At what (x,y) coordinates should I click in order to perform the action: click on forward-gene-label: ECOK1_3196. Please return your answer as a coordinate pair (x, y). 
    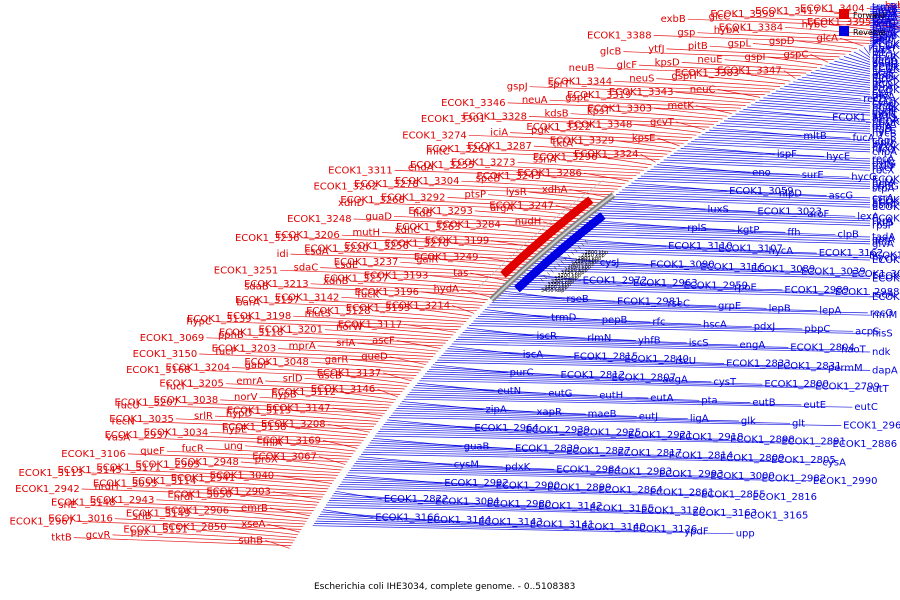
    Looking at the image, I should click on (387, 292).